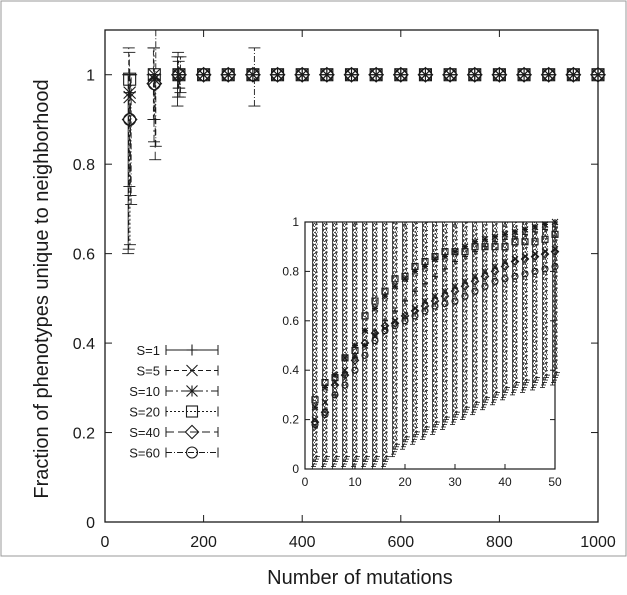  I want to click on y-tick-label: 0.4, so click(84, 344).